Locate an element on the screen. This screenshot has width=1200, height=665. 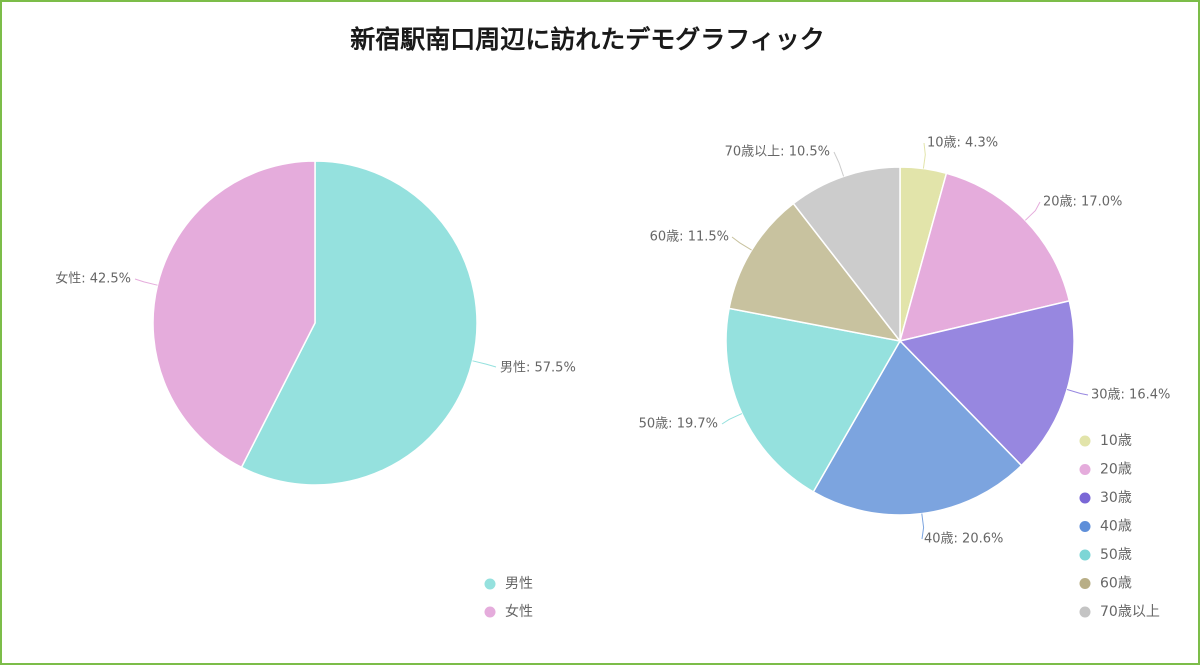
pie2-data-label-6: 60歳: 11.5% is located at coordinates (689, 237).